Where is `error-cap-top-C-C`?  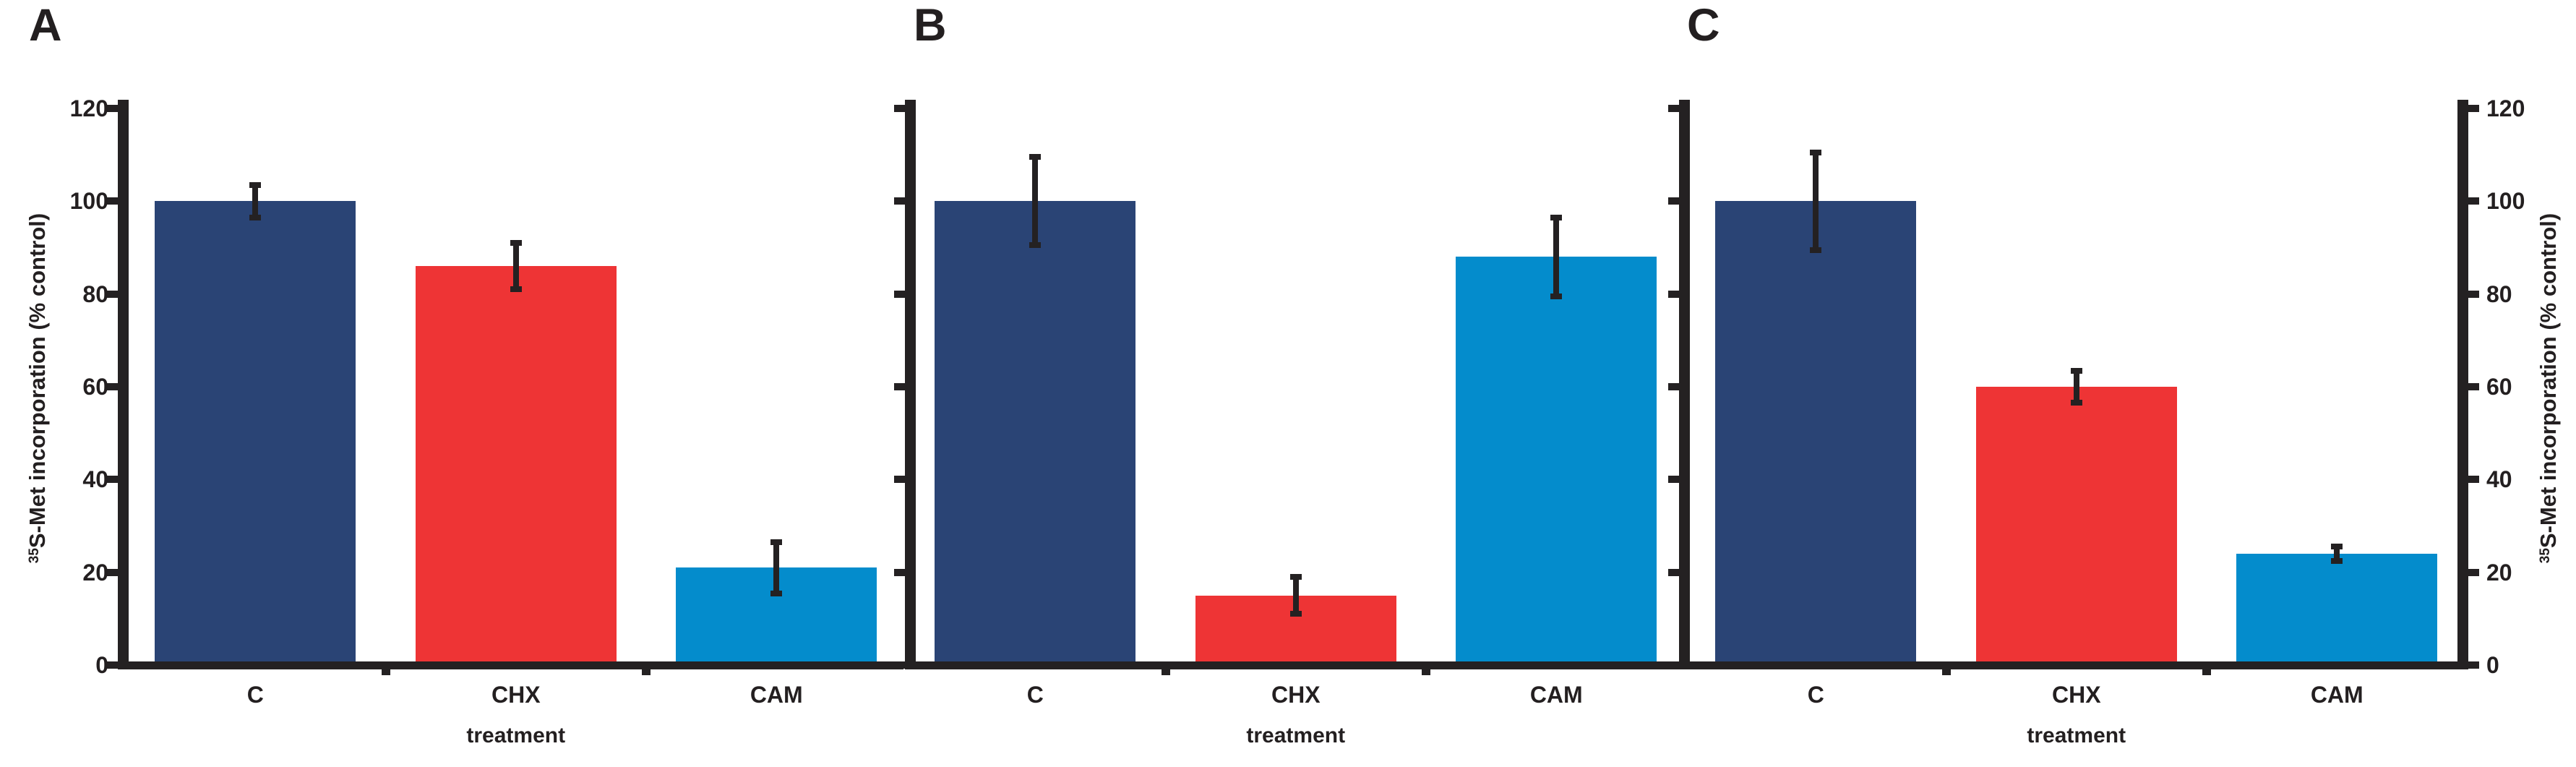
error-cap-top-C-C is located at coordinates (1816, 152).